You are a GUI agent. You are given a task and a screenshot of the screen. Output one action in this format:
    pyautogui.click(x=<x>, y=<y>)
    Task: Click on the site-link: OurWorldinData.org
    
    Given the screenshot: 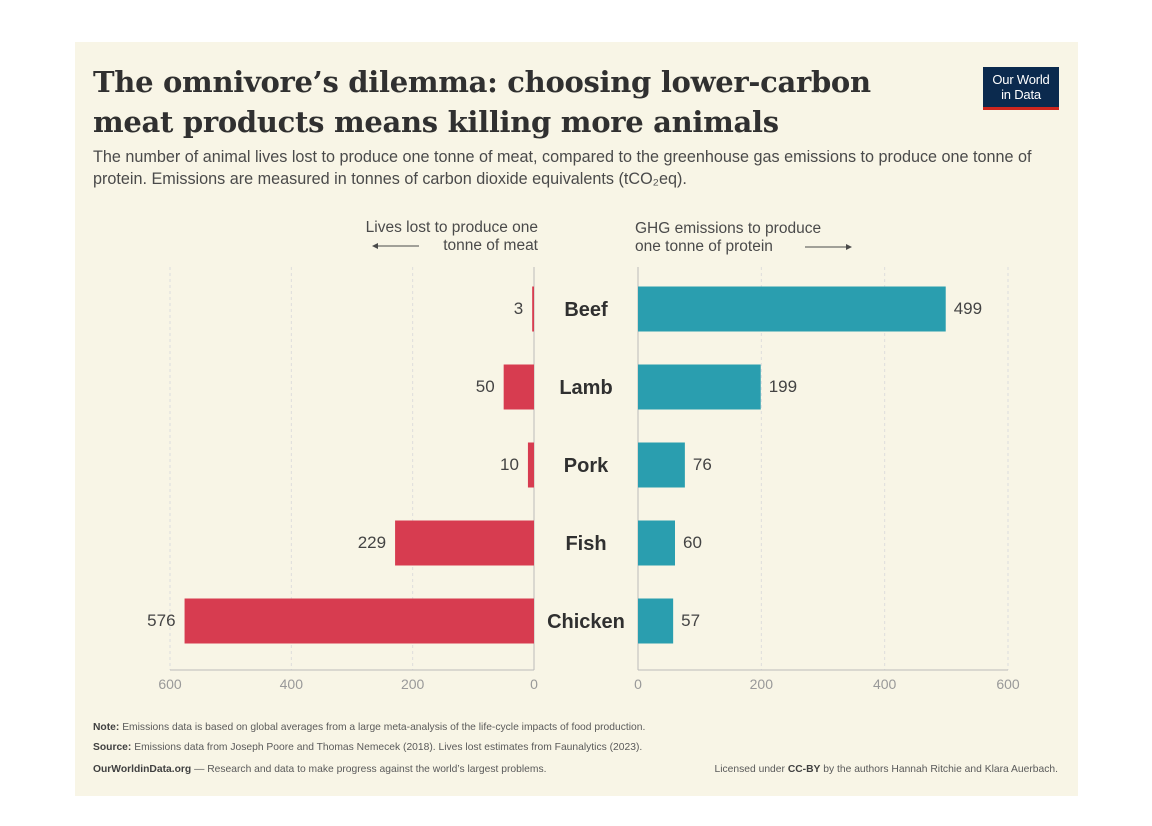 What is the action you would take?
    pyautogui.click(x=142, y=769)
    